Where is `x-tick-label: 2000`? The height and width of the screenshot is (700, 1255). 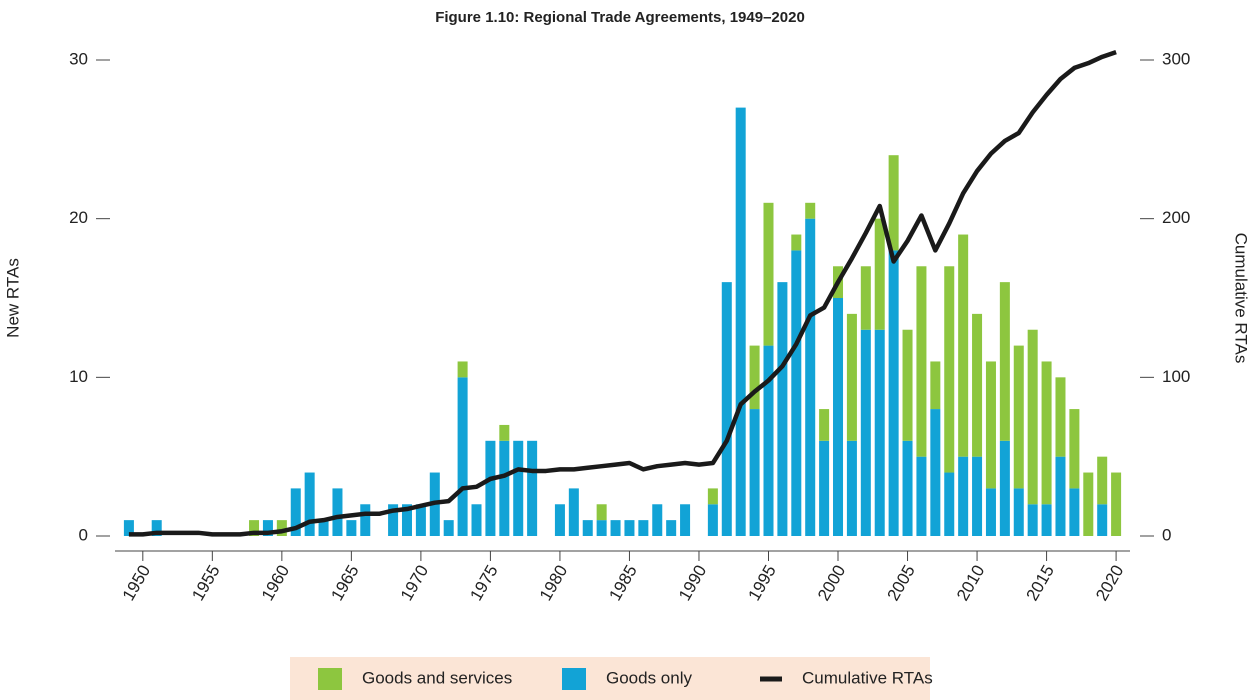 x-tick-label: 2000 is located at coordinates (831, 583).